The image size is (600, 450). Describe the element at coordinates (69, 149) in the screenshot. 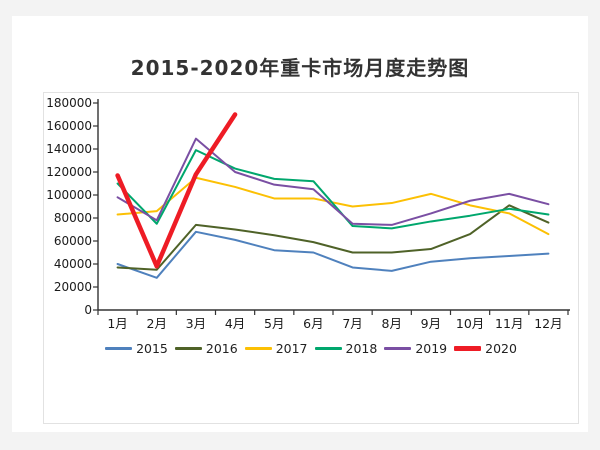

I see `y-axis-label: 140000` at that location.